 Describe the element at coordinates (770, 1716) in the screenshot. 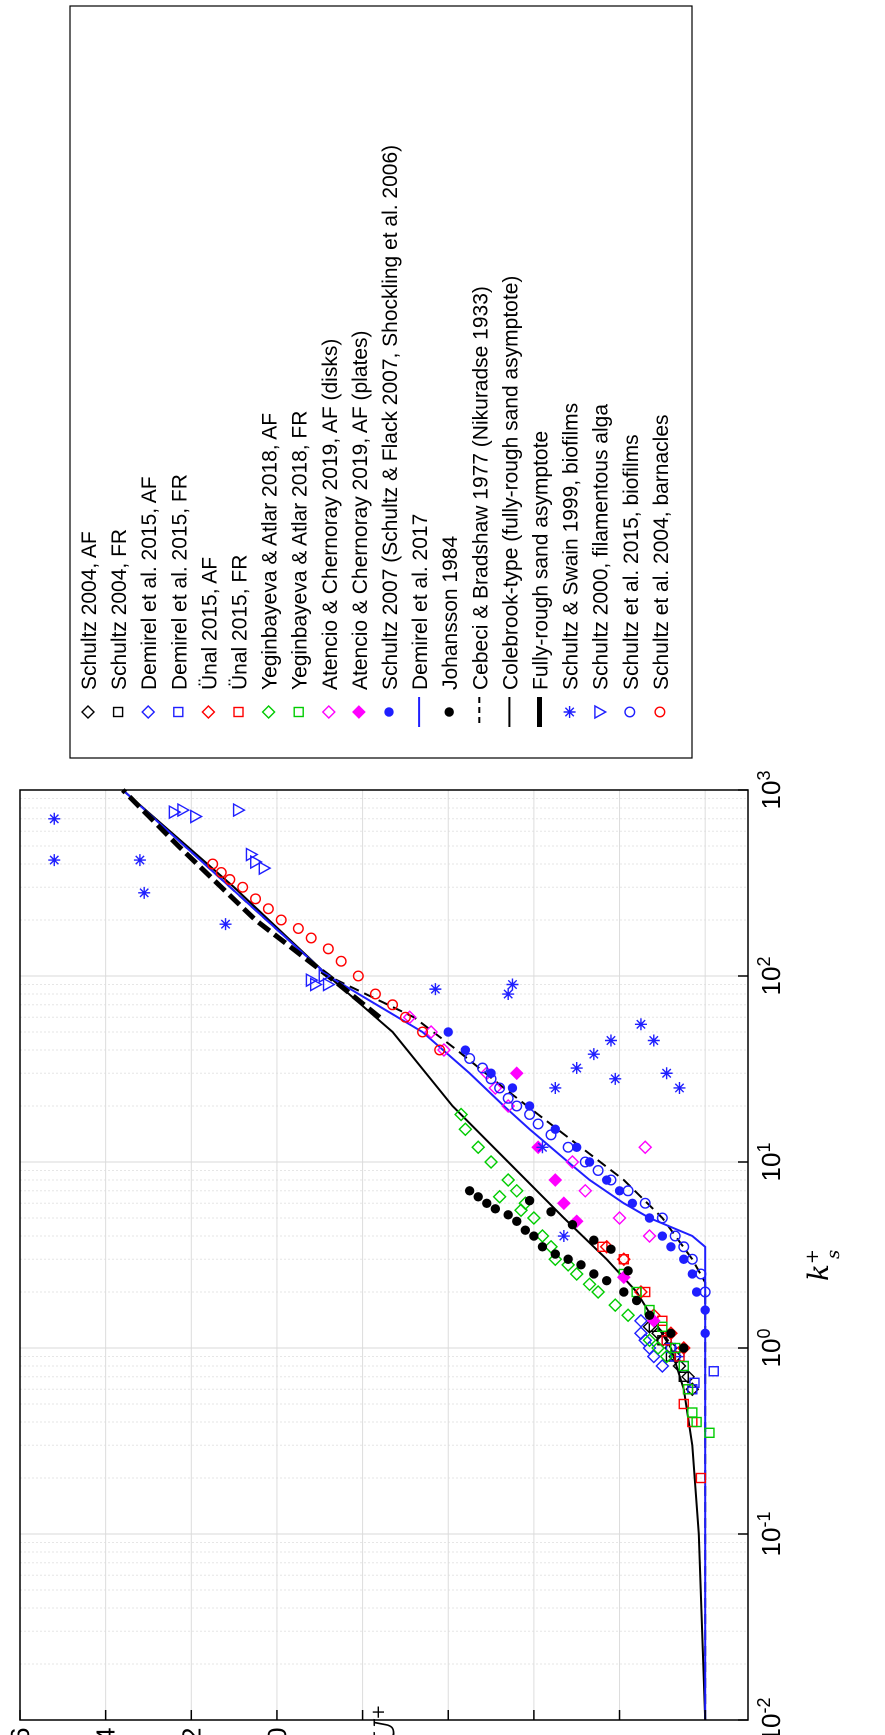

I see `x-tick-label: 10-2` at that location.